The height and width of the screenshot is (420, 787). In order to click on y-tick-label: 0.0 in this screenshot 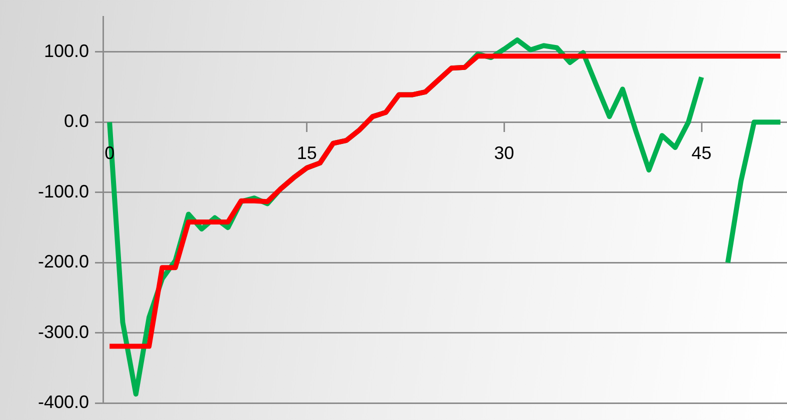, I will do `click(76, 121)`.